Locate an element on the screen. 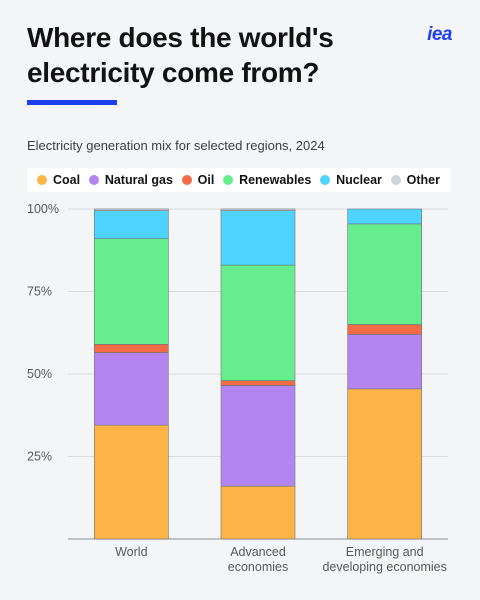 Image resolution: width=480 pixels, height=600 pixels. x-category-label: World is located at coordinates (131, 552).